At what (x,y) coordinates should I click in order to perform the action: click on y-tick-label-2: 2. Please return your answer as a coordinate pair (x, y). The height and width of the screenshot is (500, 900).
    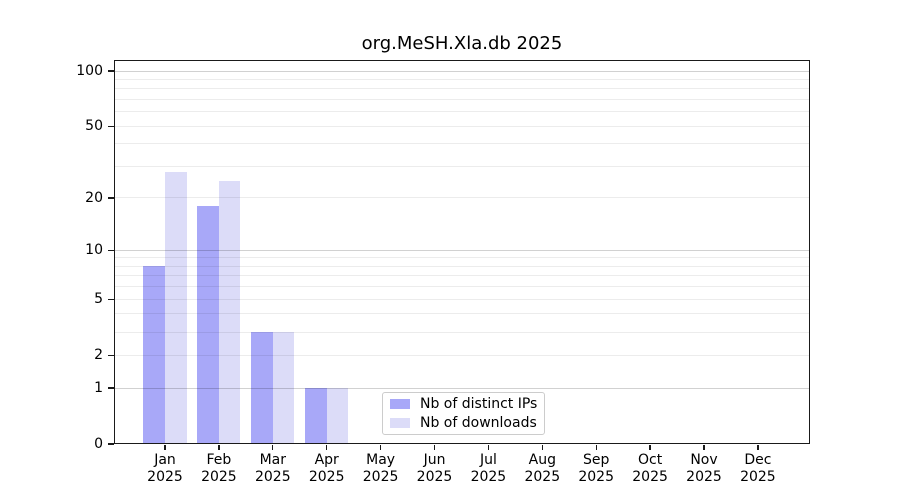
    Looking at the image, I should click on (98, 355).